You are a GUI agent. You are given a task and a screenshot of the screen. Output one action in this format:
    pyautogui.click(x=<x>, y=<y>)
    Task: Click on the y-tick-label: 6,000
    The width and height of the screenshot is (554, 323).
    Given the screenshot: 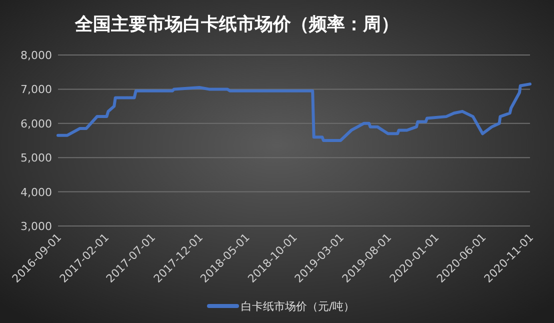 What is the action you would take?
    pyautogui.click(x=36, y=123)
    